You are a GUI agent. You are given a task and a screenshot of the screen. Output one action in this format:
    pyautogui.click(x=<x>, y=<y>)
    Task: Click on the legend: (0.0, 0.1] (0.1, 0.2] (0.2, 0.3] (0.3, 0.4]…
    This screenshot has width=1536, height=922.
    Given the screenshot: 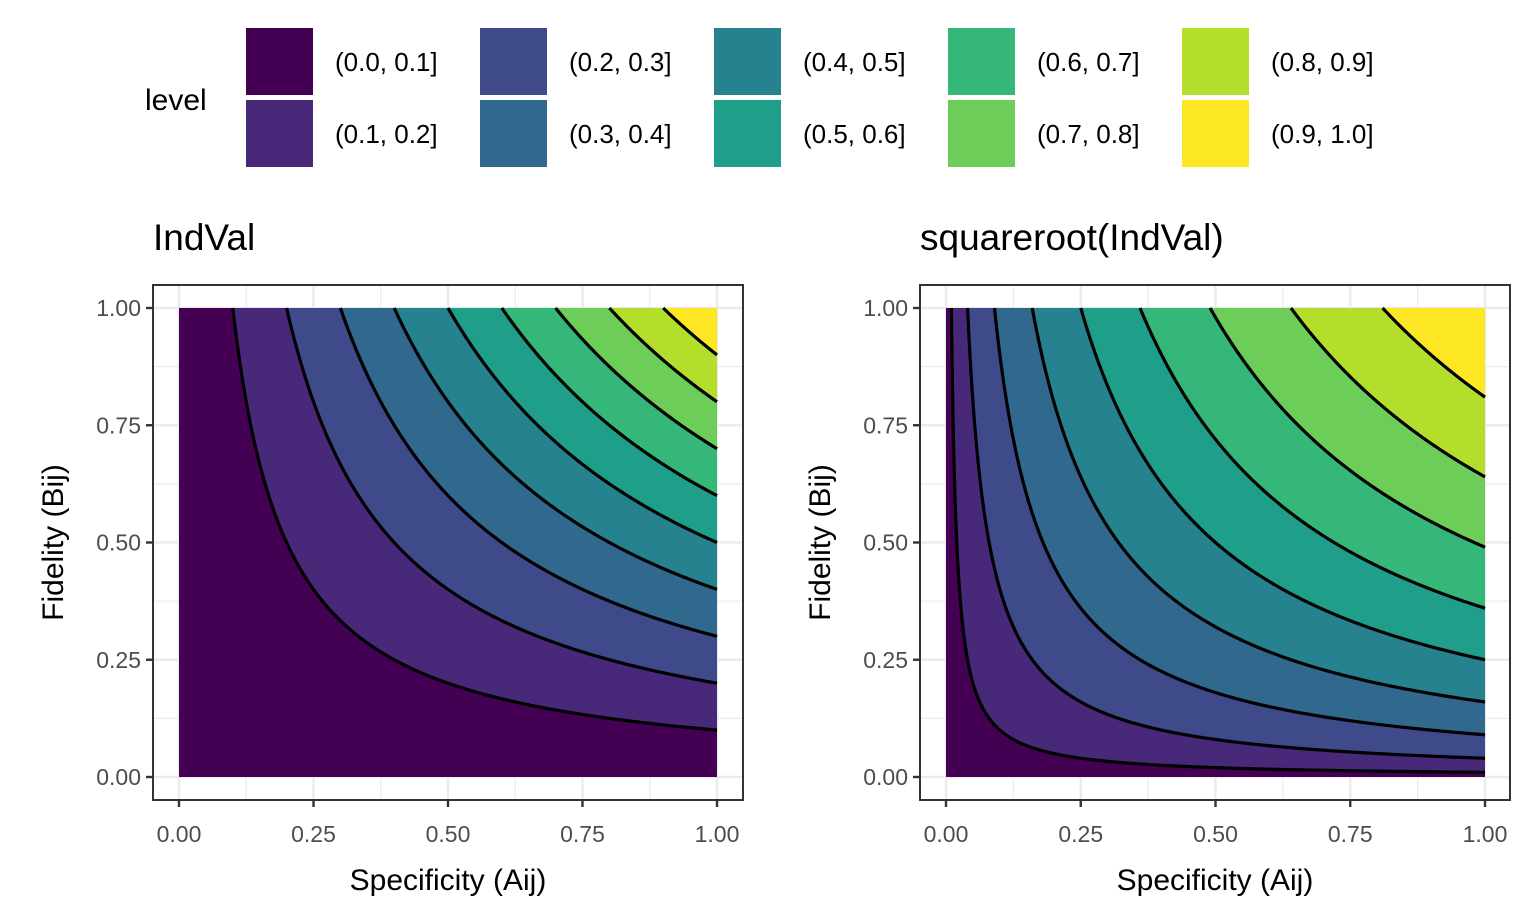 What is the action you would take?
    pyautogui.click(x=810, y=97)
    